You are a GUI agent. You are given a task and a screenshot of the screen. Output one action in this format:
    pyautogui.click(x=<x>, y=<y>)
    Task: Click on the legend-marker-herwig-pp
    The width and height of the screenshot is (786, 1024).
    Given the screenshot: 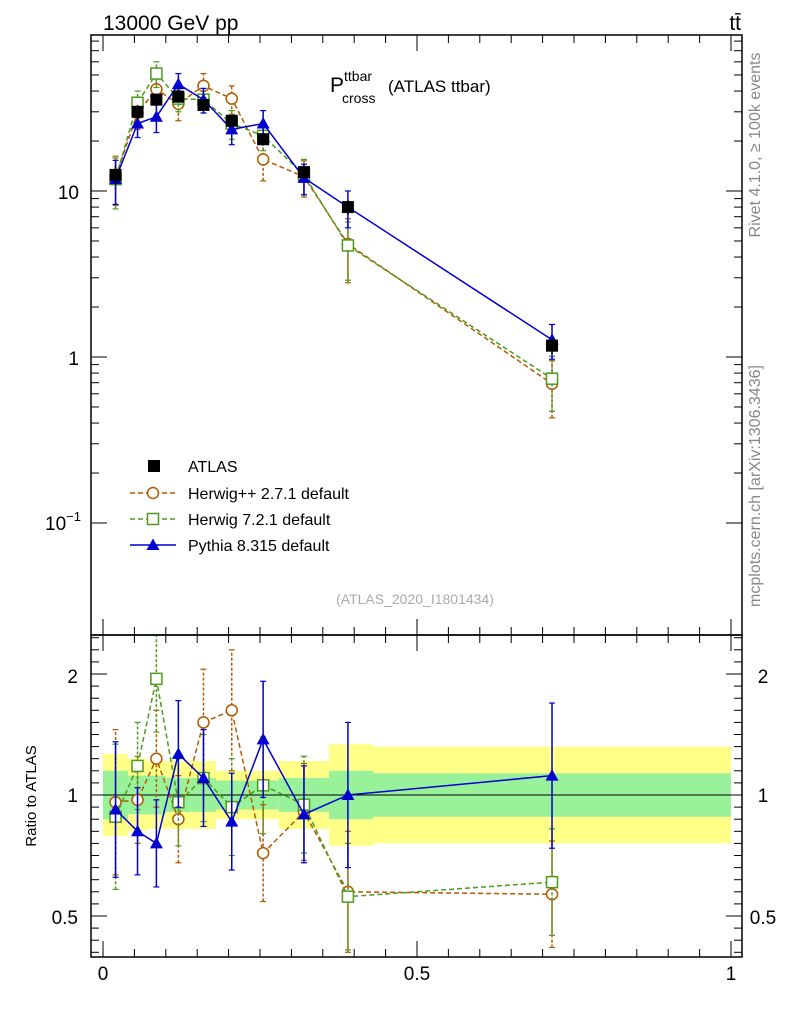 What is the action you would take?
    pyautogui.click(x=153, y=493)
    